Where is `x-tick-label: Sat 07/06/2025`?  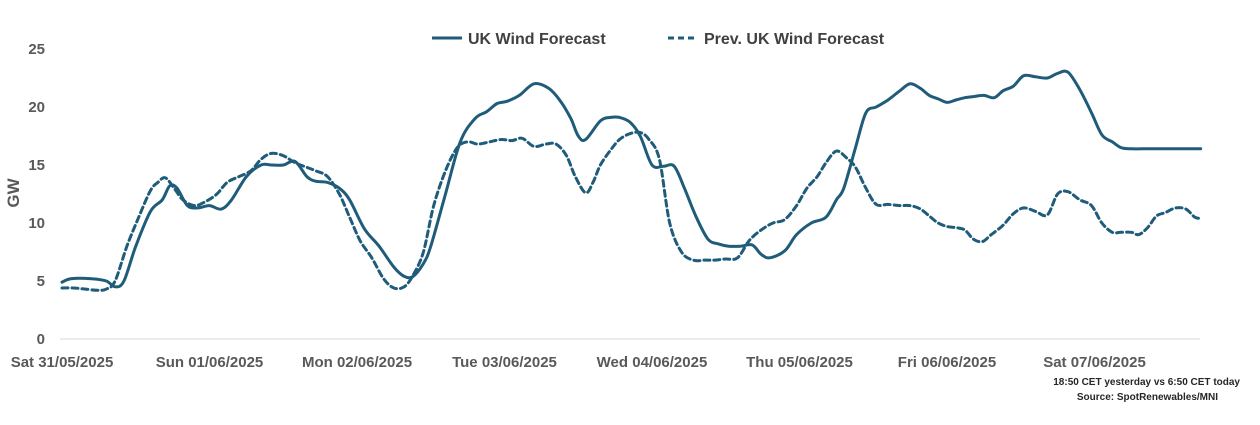 x-tick-label: Sat 07/06/2025 is located at coordinates (1094, 362).